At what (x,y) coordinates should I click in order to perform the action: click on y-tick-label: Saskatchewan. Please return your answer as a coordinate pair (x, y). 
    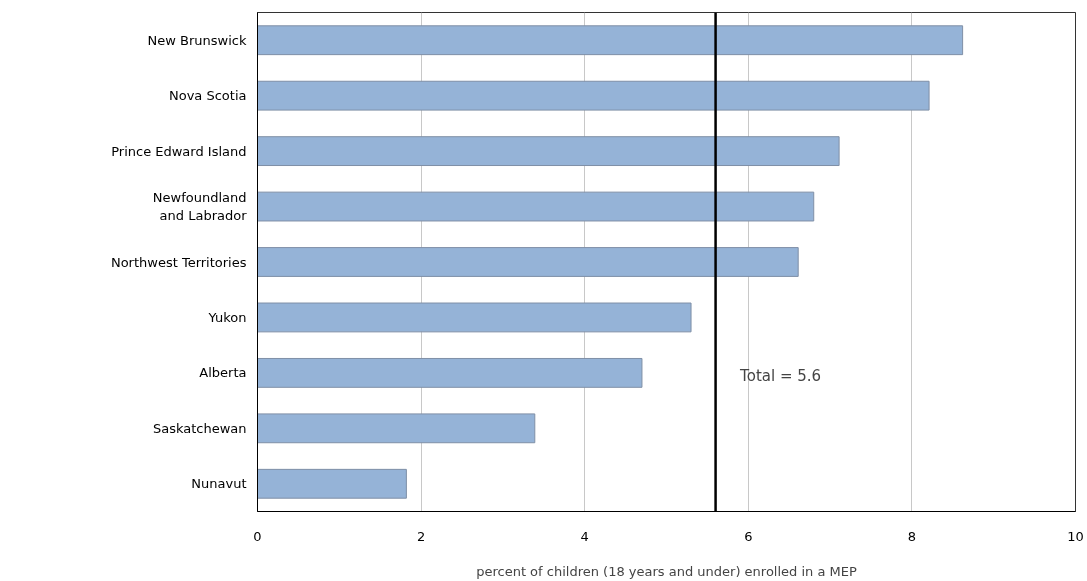
    Looking at the image, I should click on (199, 428).